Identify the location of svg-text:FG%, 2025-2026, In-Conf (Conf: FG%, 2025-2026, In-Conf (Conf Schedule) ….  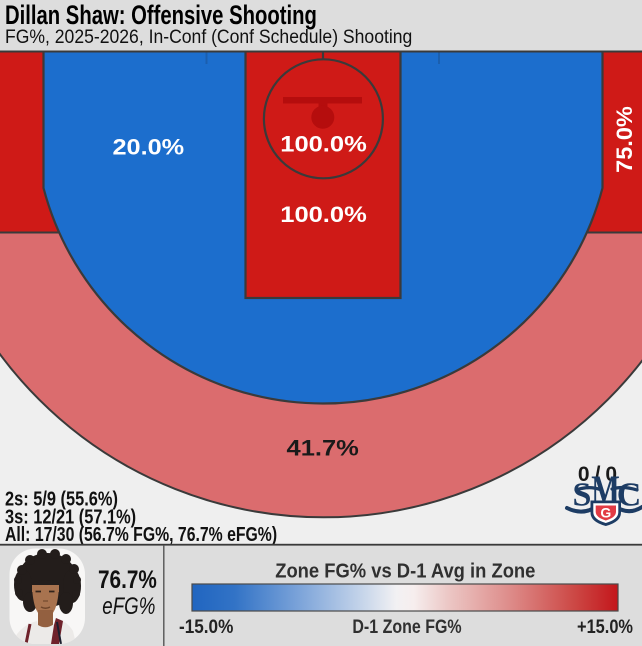
(208, 37).